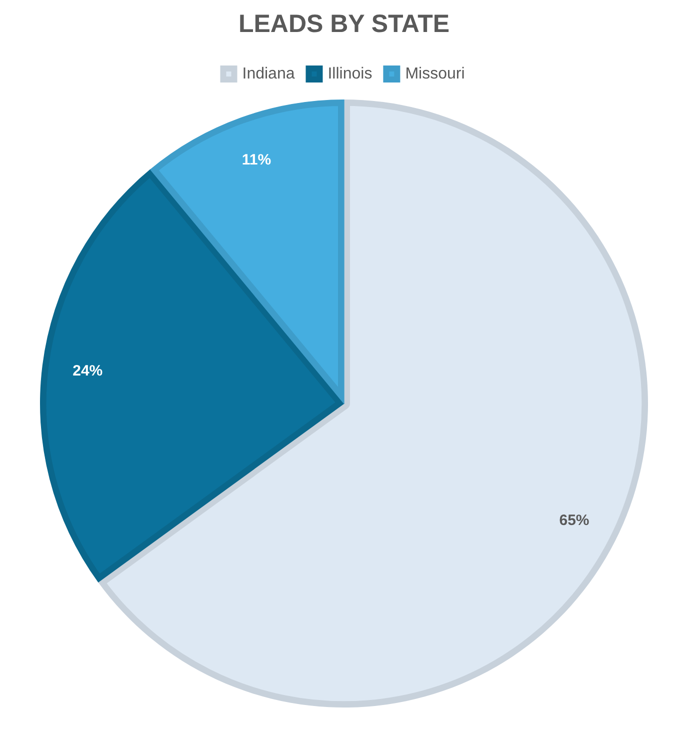 The width and height of the screenshot is (678, 748). What do you see at coordinates (574, 520) in the screenshot?
I see `data-label: 65%` at bounding box center [574, 520].